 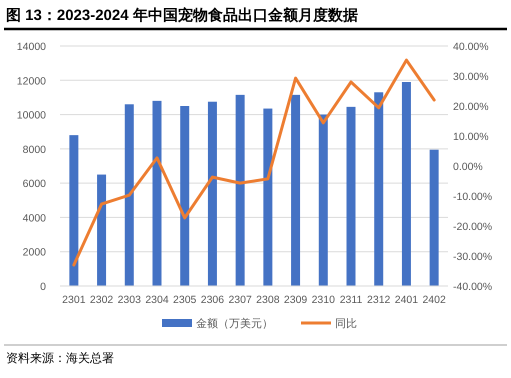 I want to click on legend-label: 金额（万美元）, so click(x=234, y=323).